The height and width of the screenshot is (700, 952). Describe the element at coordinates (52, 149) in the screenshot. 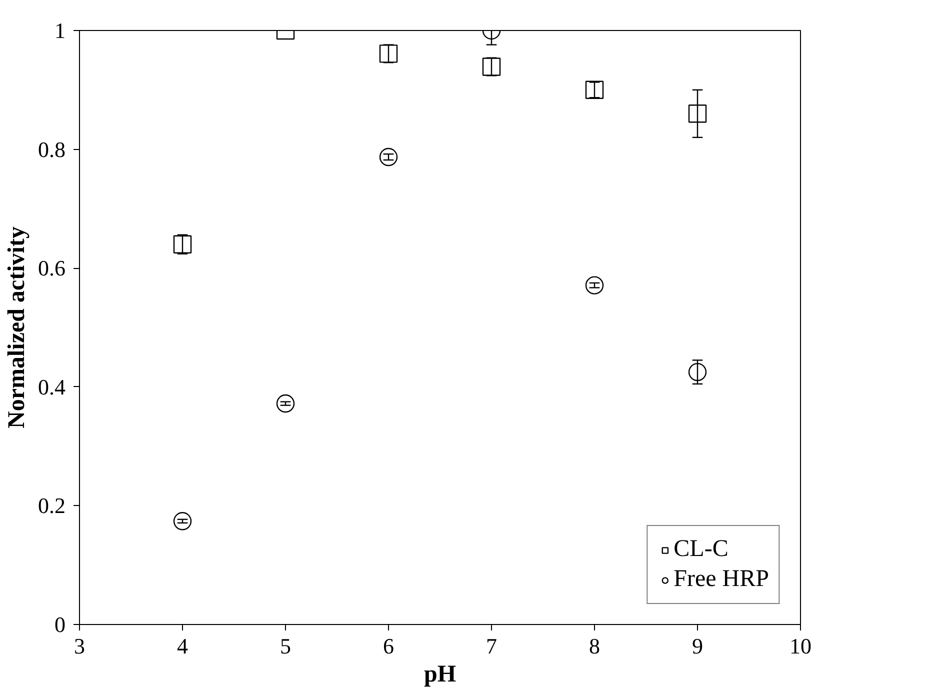

I see `y-tick-label: 0.8` at that location.